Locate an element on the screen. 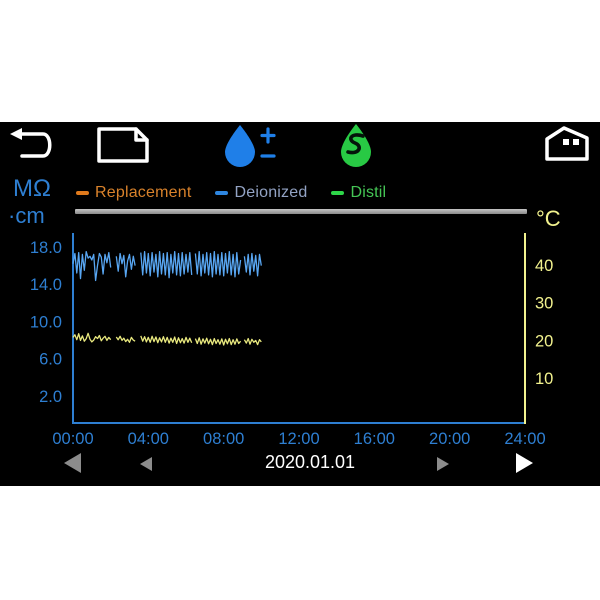  page-back-button is located at coordinates (72, 463).